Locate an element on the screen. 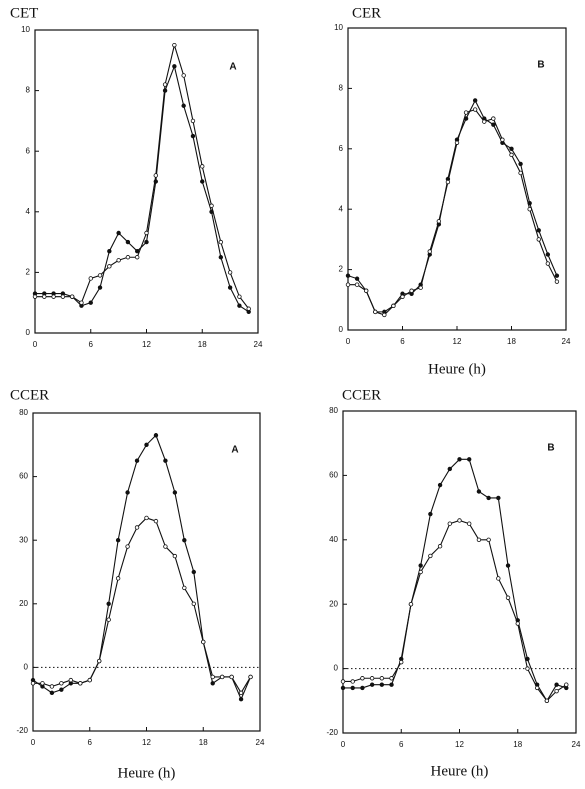 Image resolution: width=585 pixels, height=789 pixels. y-tick-label: -20 is located at coordinates (22, 730).